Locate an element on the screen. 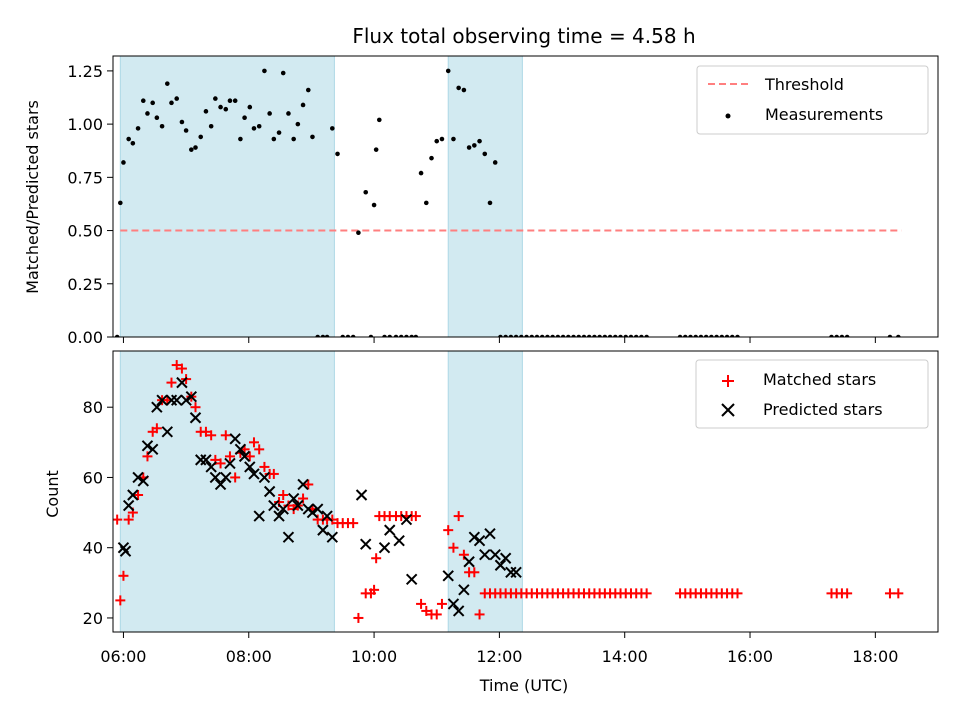 This screenshot has height=720, width=960. legend-measurements-marker is located at coordinates (728, 116).